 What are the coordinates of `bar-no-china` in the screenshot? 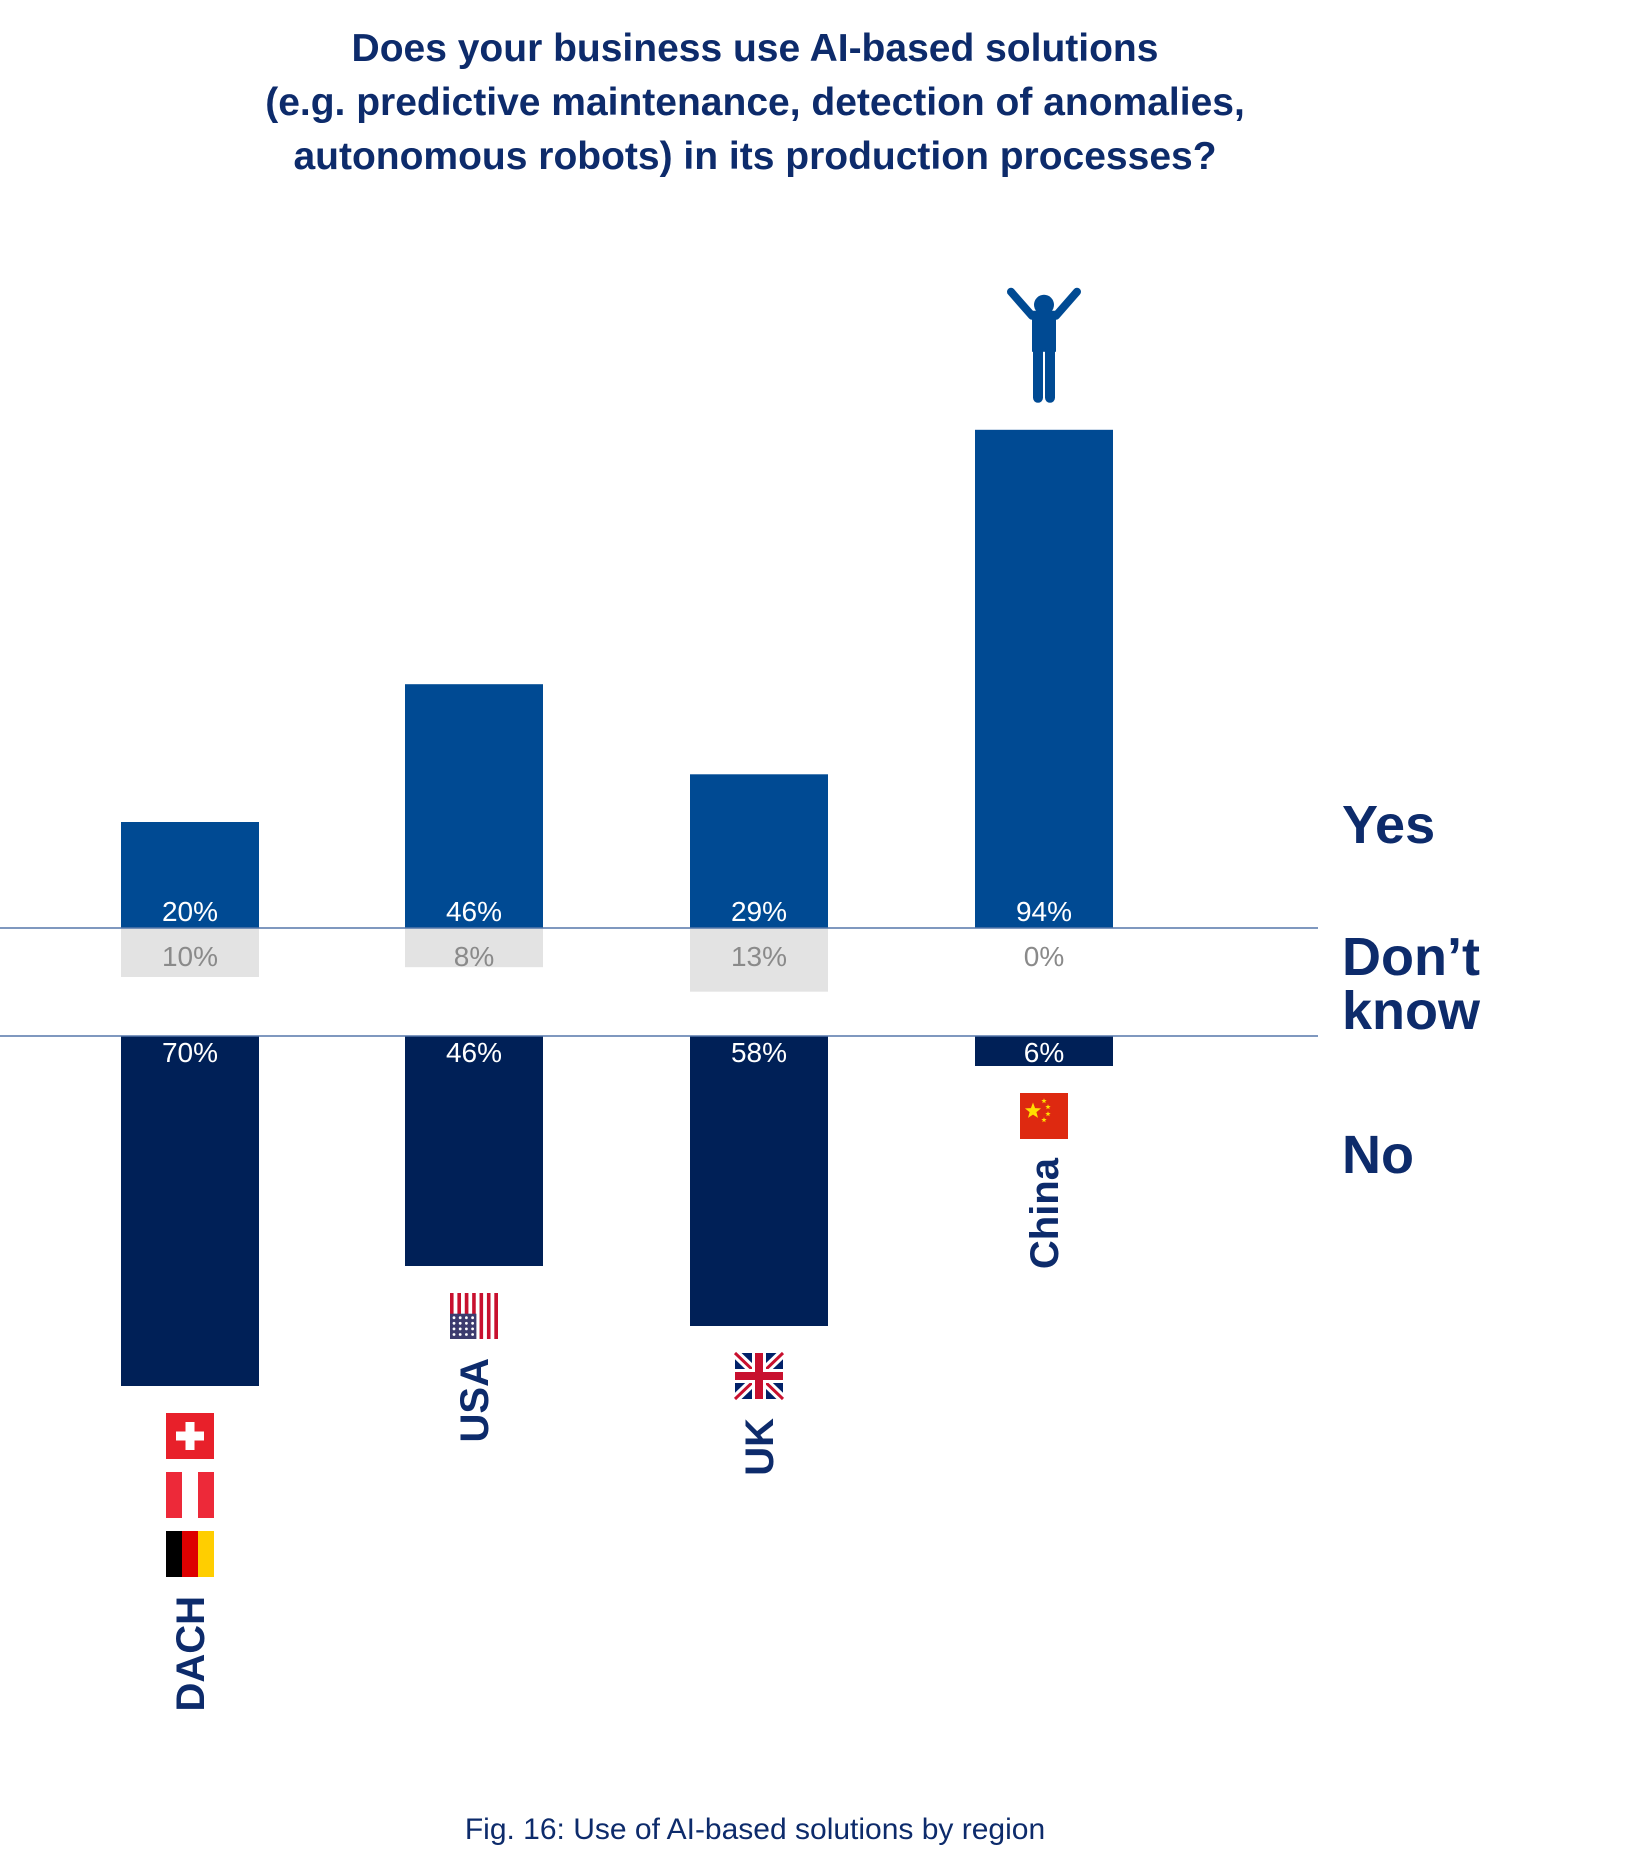 It's located at (1044, 1051).